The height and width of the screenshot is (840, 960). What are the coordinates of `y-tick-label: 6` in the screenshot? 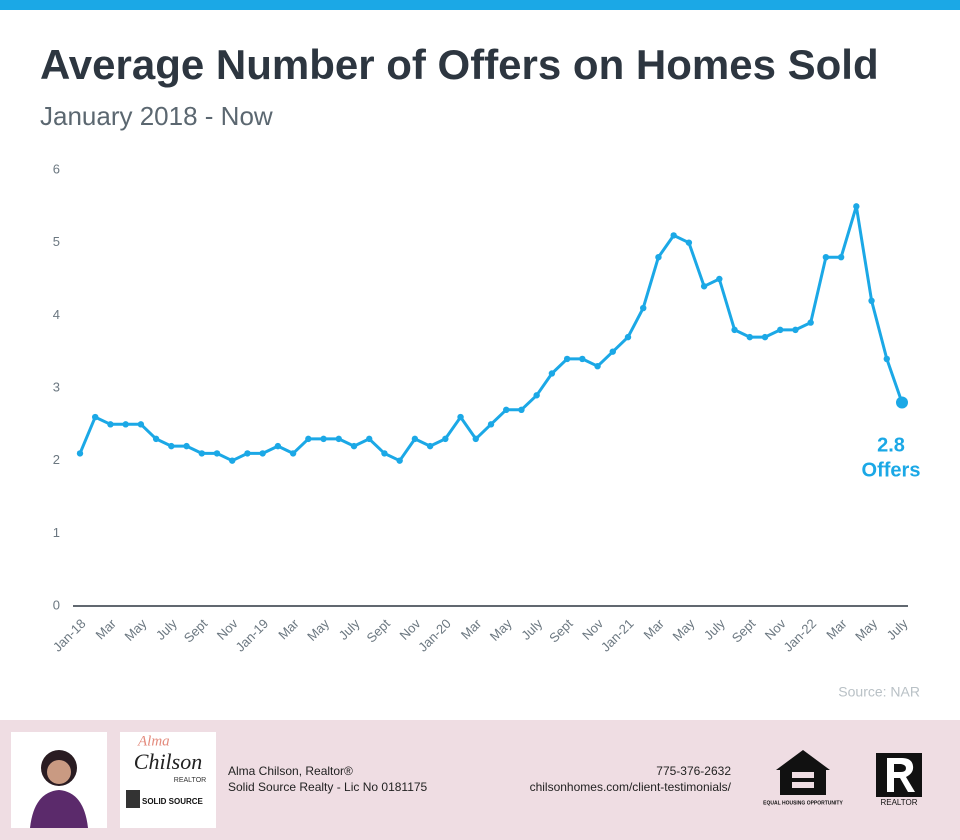 It's located at (56, 168).